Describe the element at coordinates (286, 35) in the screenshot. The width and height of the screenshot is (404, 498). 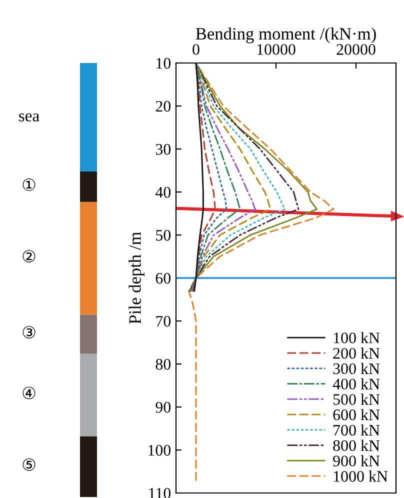
I see `x-axis-title: Bending moment /(kN·m)` at that location.